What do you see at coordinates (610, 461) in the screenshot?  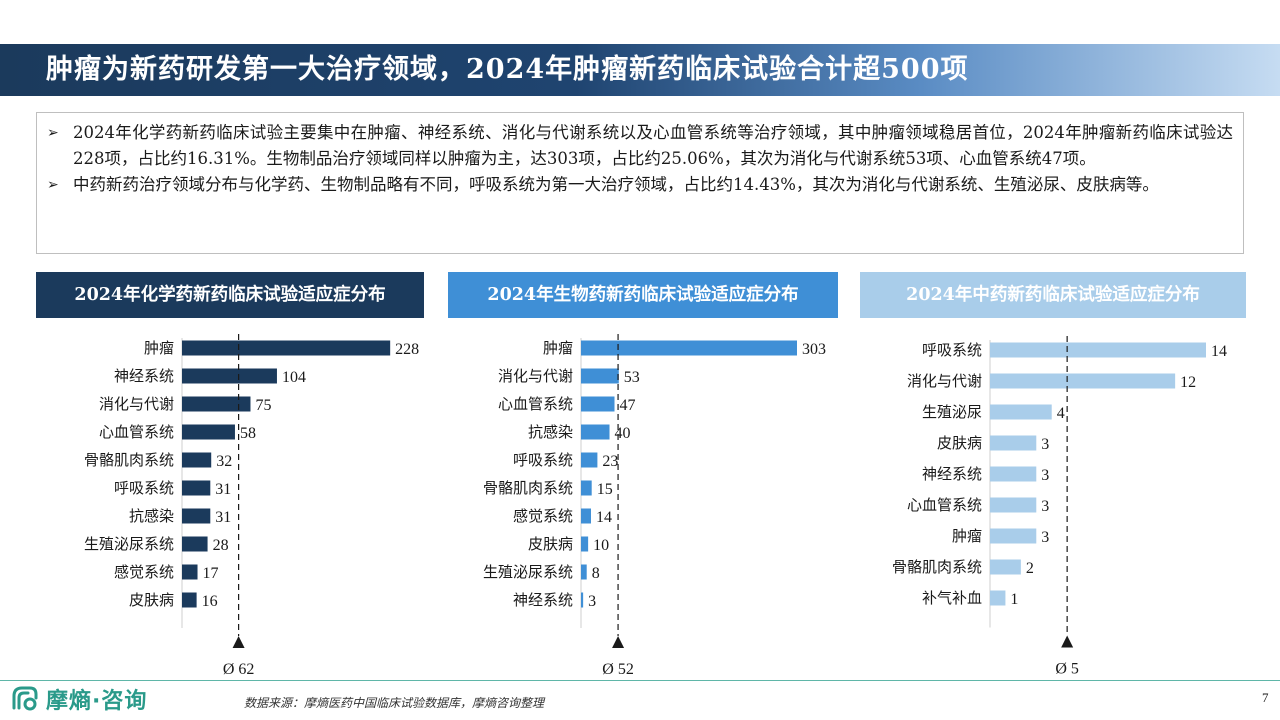 I see `data-label: 23` at bounding box center [610, 461].